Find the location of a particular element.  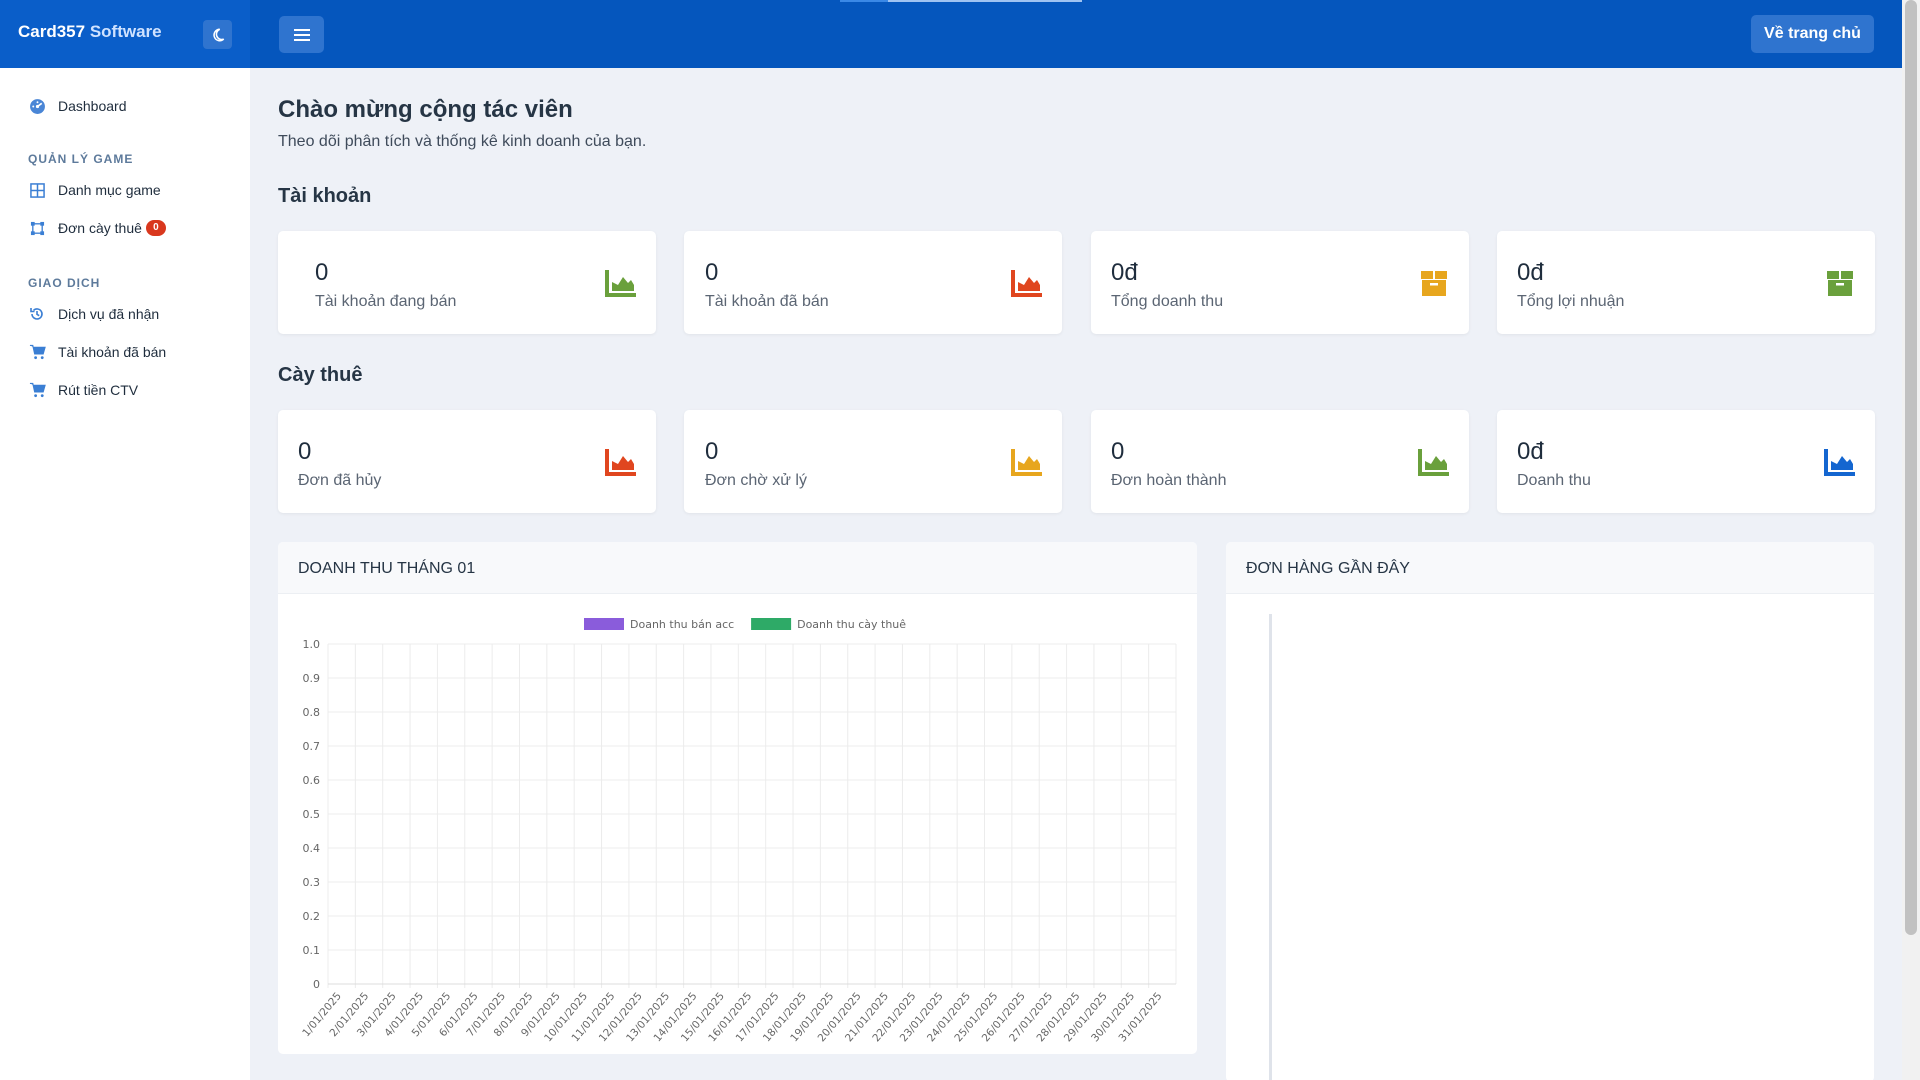

recent-orders-title: ĐƠN HÀNG GẦN ĐÂY is located at coordinates (1328, 568).